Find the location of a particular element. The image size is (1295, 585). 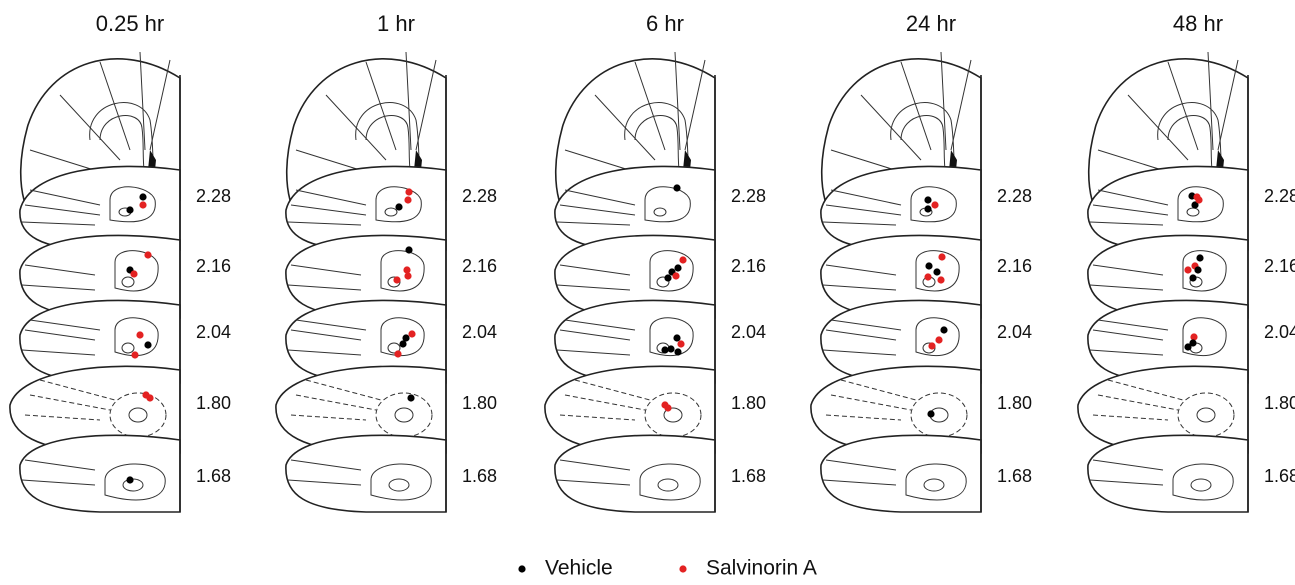

legend-label: Vehicle is located at coordinates (579, 568).